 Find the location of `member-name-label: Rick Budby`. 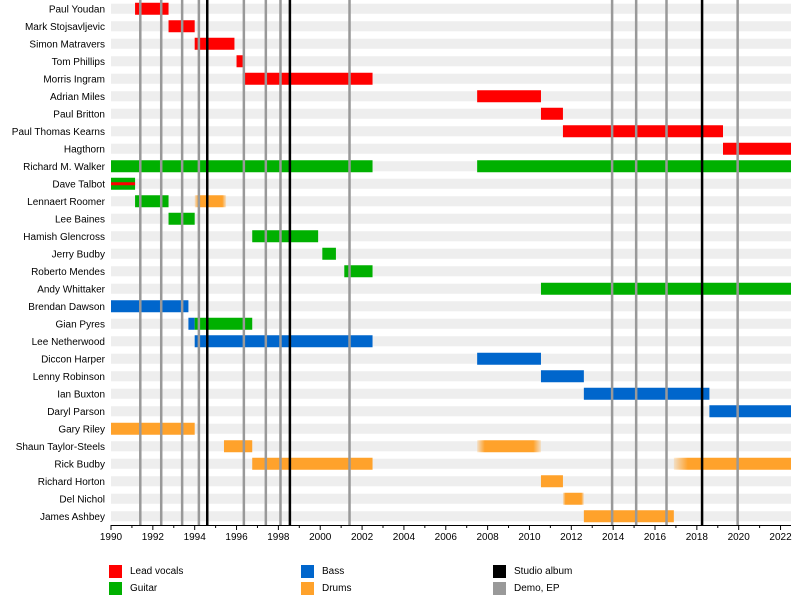

member-name-label: Rick Budby is located at coordinates (79, 464).